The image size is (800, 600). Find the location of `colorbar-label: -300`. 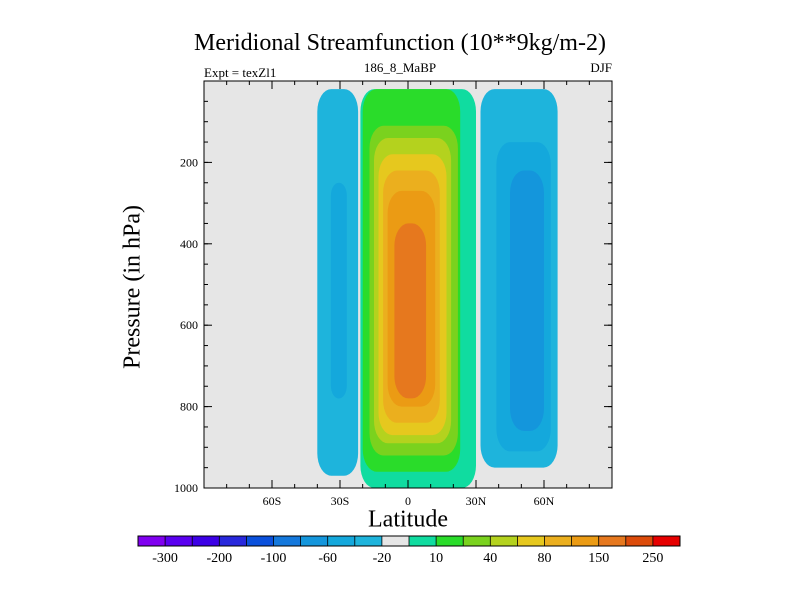

colorbar-label: -300 is located at coordinates (165, 558).